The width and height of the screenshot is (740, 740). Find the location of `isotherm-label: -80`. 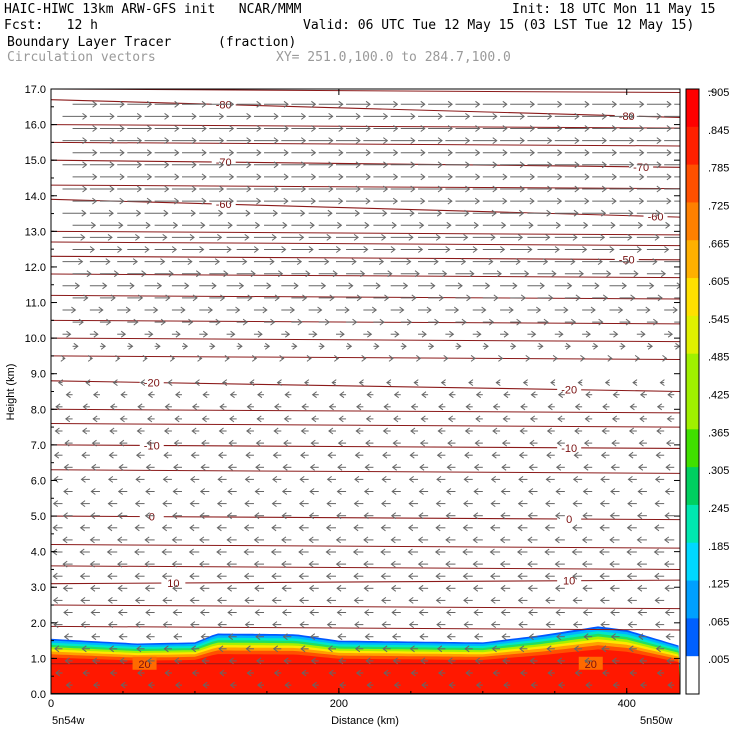

isotherm-label: -80 is located at coordinates (224, 106).